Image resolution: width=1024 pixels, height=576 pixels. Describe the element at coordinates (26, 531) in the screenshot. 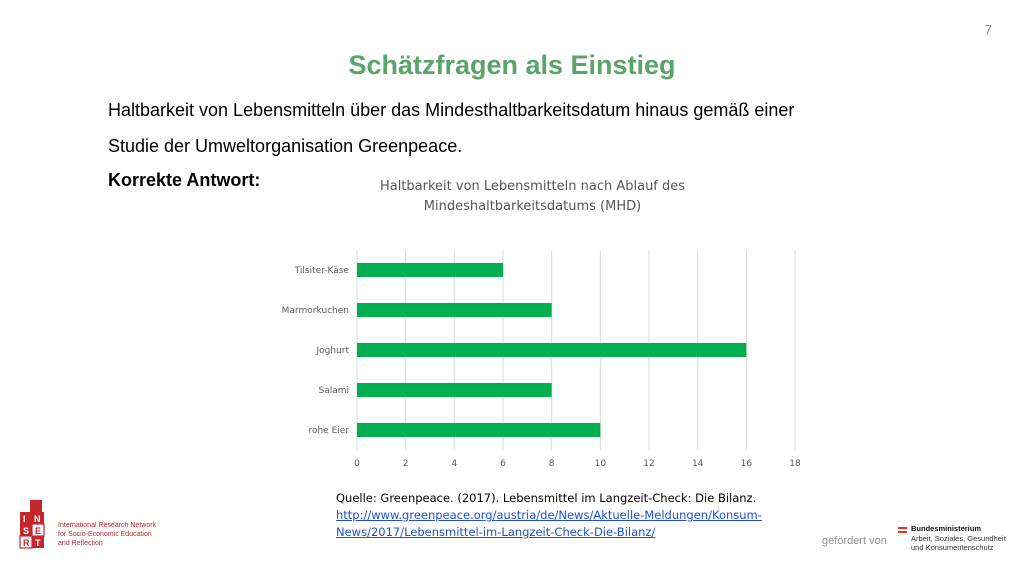

I see `logo-letter-s: S` at that location.